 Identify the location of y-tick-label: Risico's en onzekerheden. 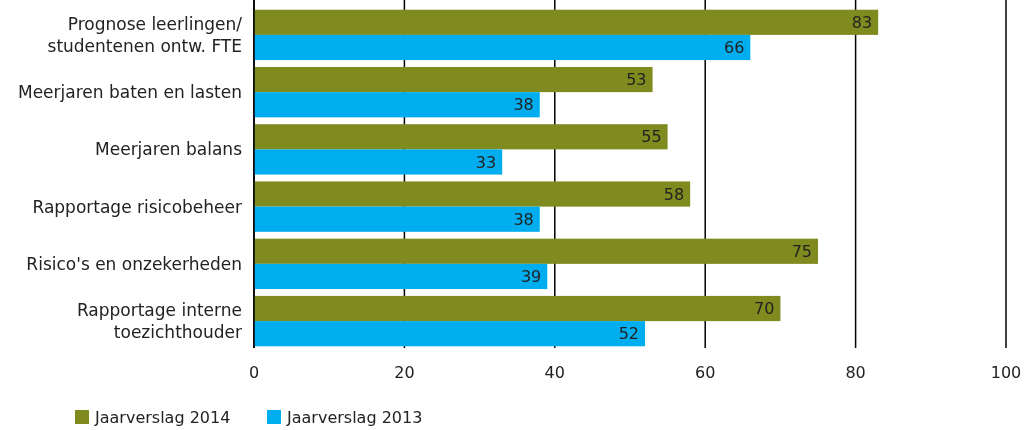
(134, 263).